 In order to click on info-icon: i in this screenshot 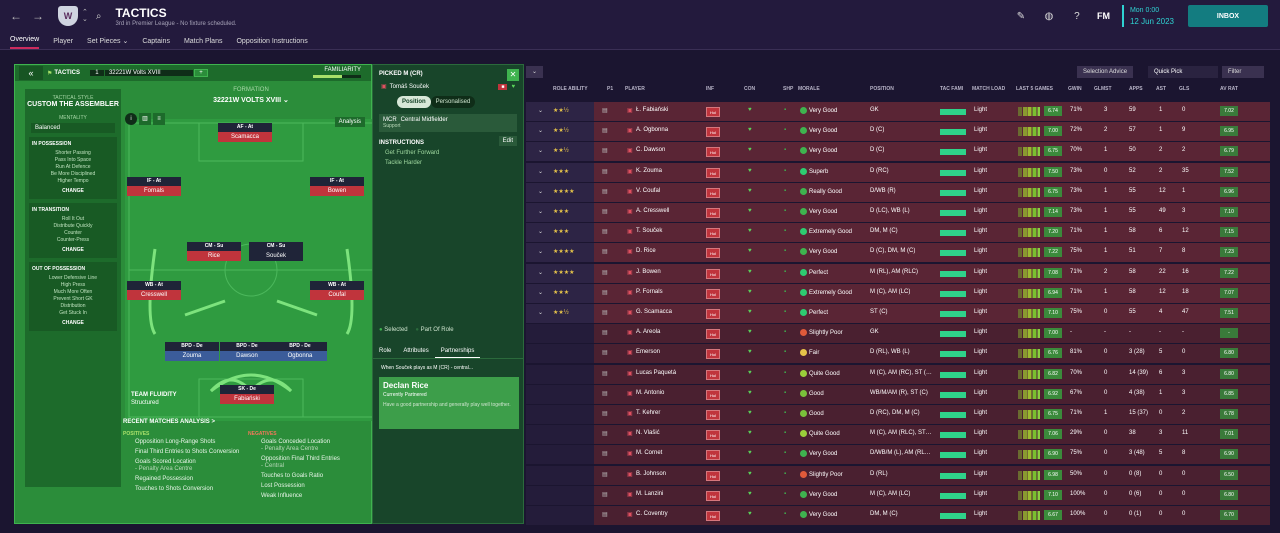, I will do `click(131, 119)`.